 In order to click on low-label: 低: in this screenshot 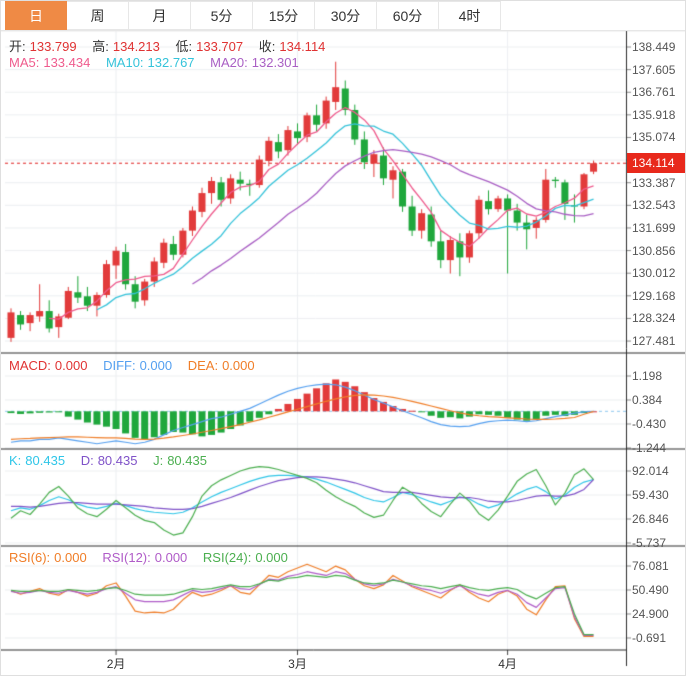, I will do `click(184, 46)`.